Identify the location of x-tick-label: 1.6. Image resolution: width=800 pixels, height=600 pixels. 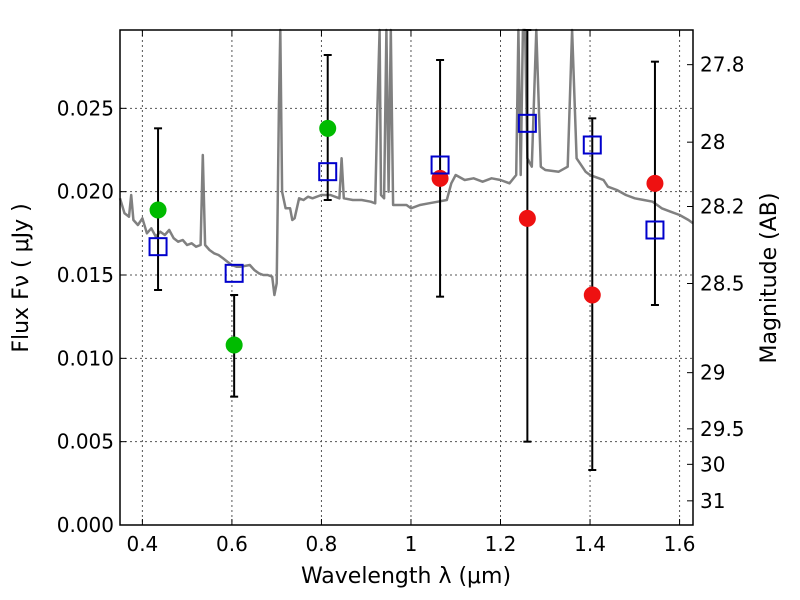
(680, 544).